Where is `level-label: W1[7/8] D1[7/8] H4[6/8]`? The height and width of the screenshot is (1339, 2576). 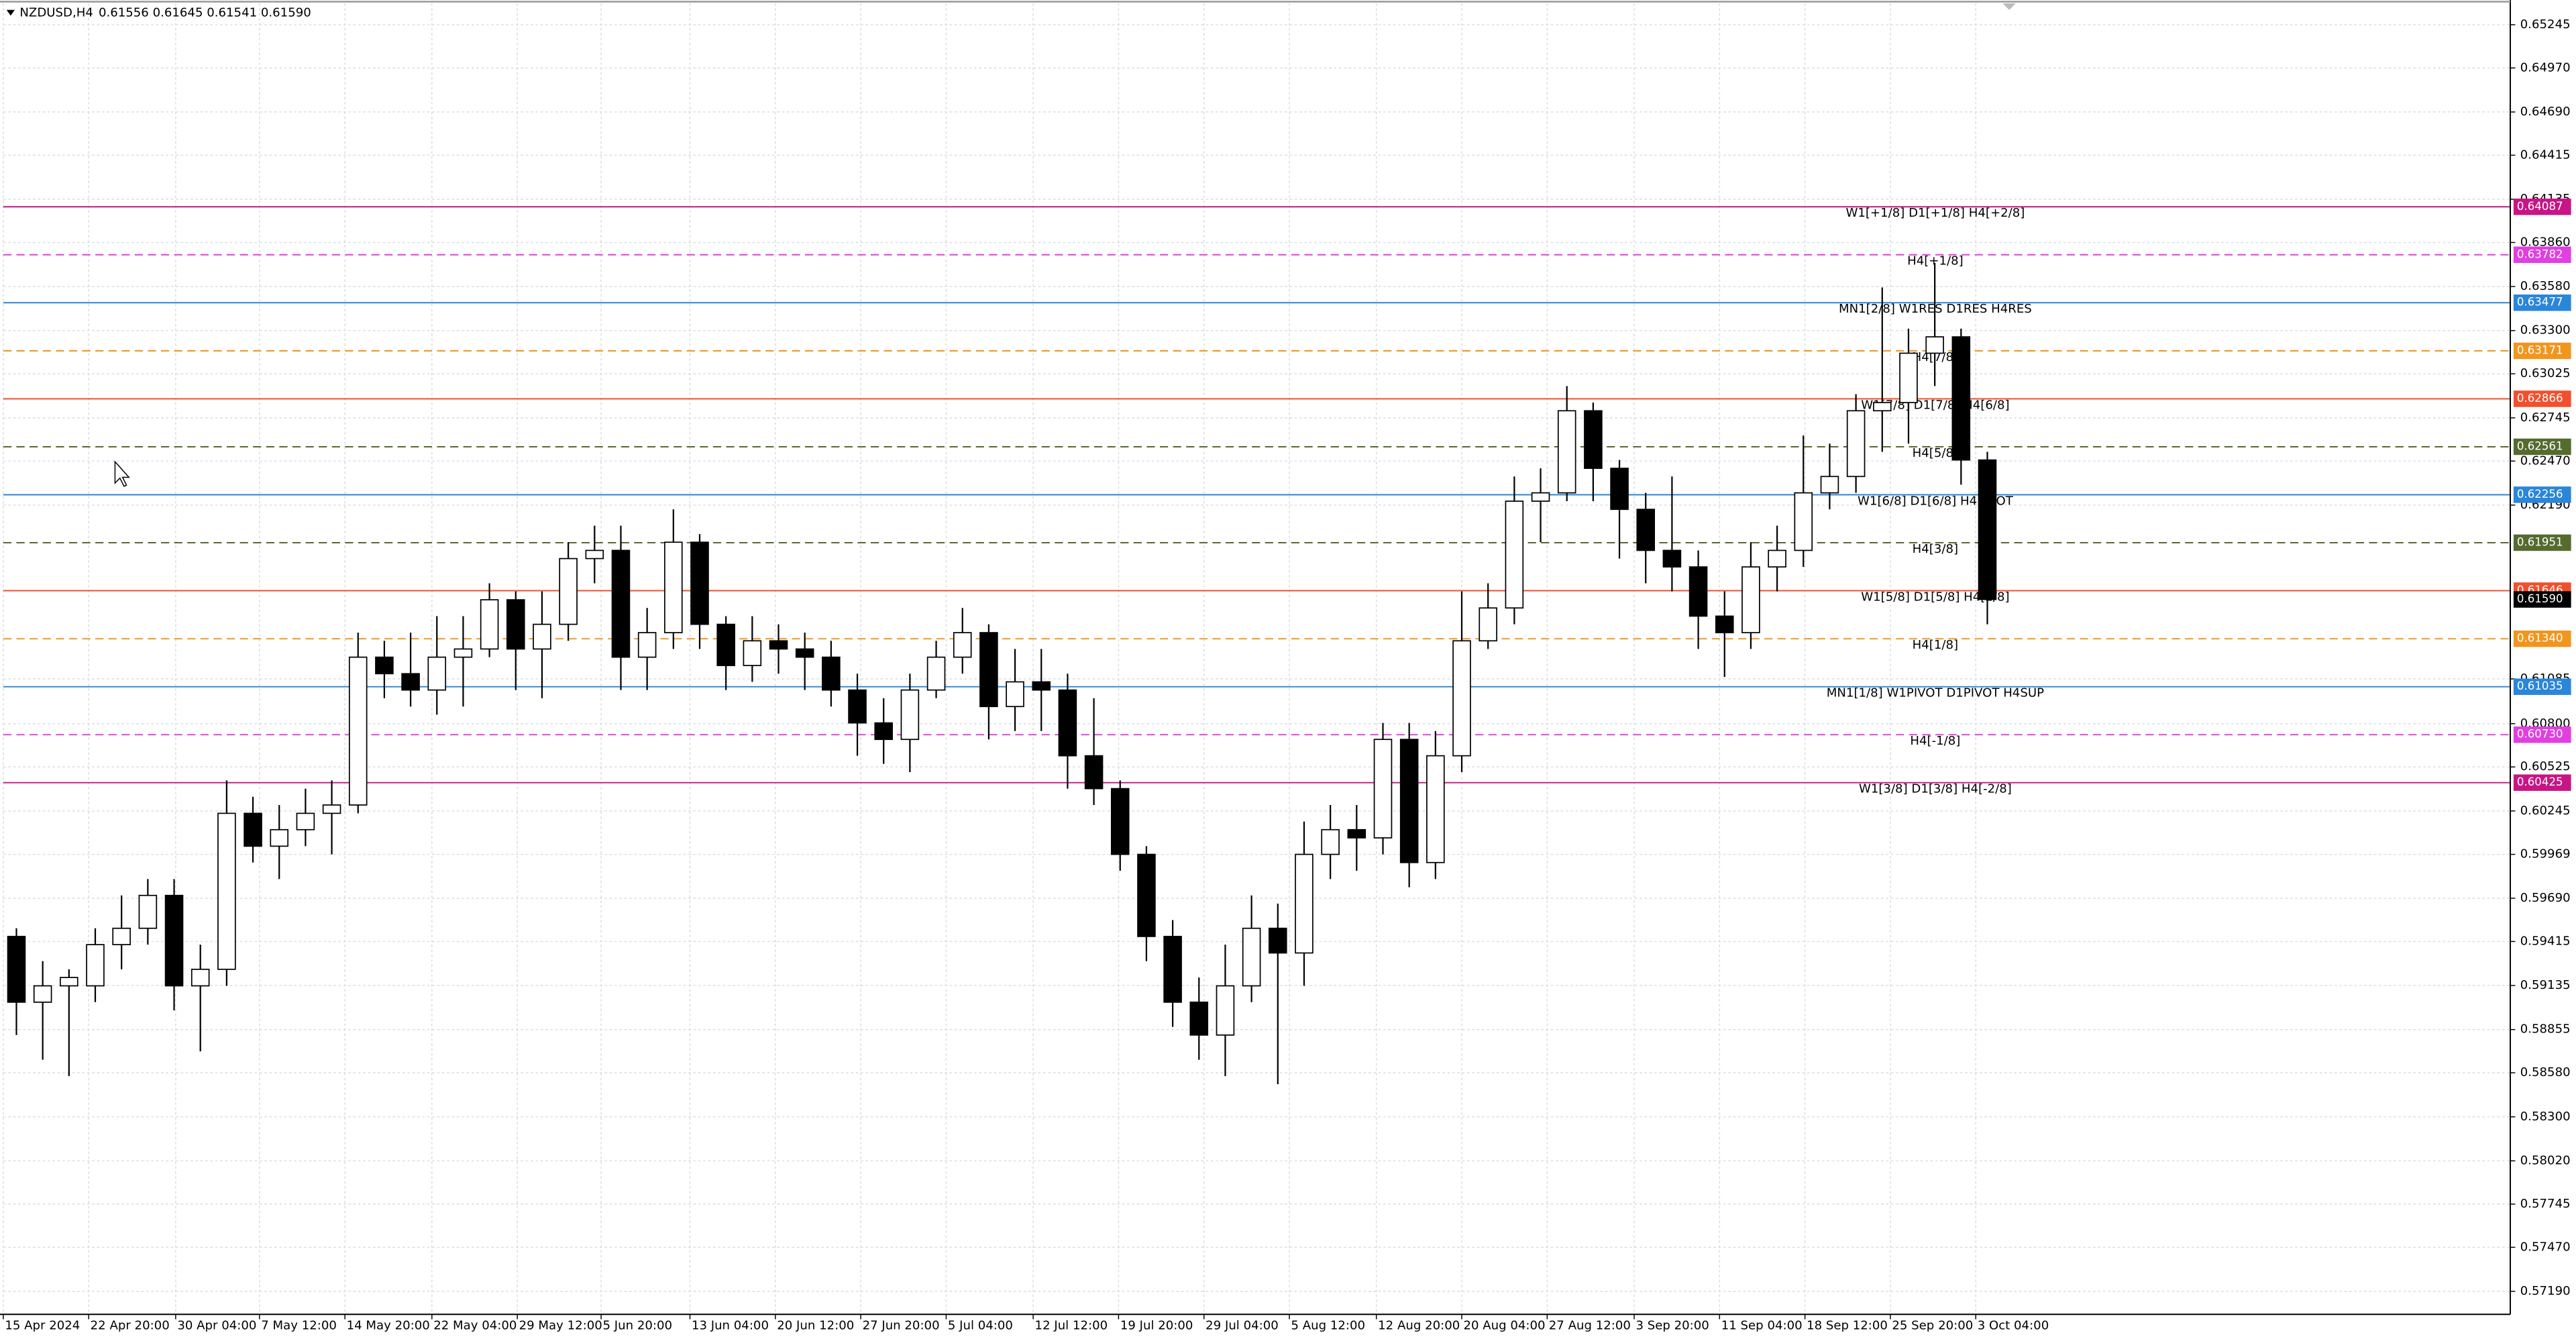
level-label: W1[7/8] D1[7/8] H4[6/8] is located at coordinates (1935, 405).